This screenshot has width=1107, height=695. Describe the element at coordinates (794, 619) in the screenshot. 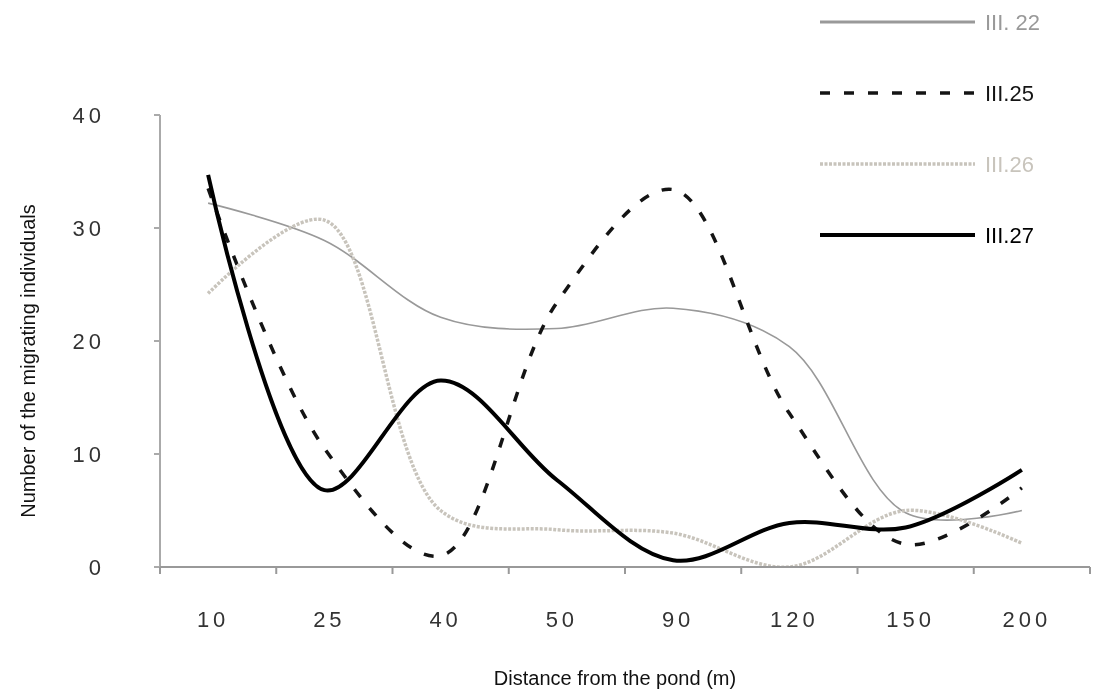

I see `x-tick-label: 120` at that location.